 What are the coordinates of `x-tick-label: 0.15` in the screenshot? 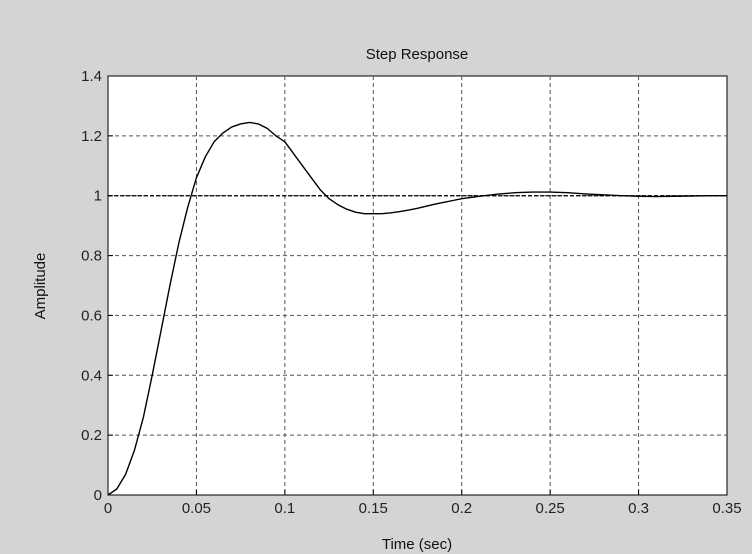 It's located at (373, 508).